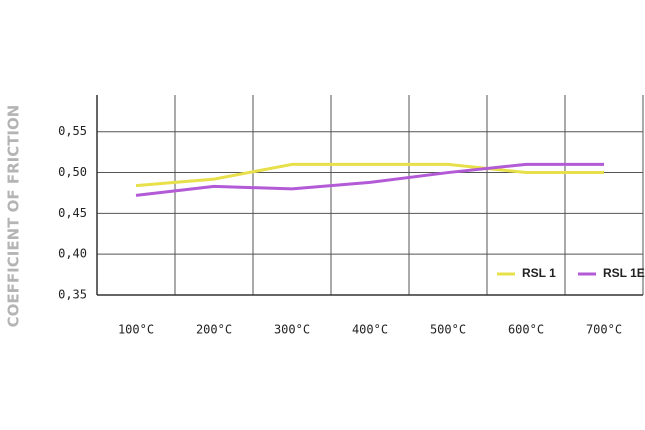 This screenshot has height=430, width=645. Describe the element at coordinates (292, 330) in the screenshot. I see `x-tick-label: 300°C` at that location.